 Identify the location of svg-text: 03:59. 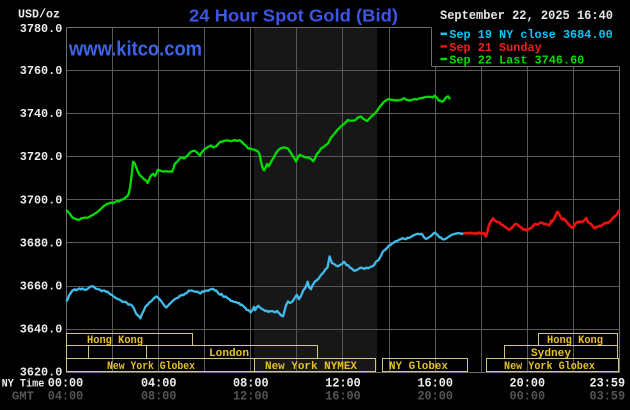
(608, 396).